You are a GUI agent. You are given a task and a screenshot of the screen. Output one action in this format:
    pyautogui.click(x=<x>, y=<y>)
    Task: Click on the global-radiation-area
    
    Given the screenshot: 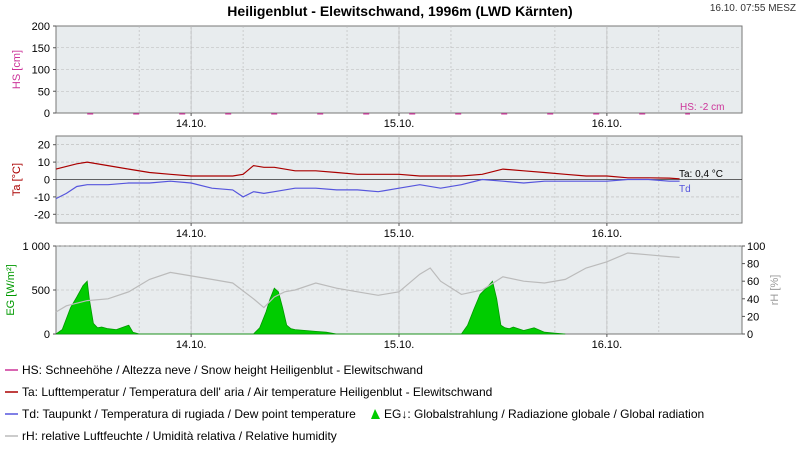 What is the action you would take?
    pyautogui.click(x=310, y=307)
    